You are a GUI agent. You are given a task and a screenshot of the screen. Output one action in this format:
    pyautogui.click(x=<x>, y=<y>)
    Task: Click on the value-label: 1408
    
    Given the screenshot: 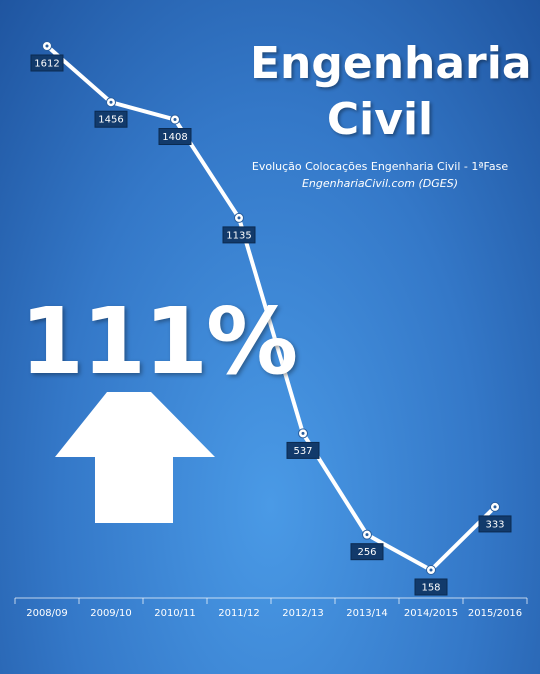 What is the action you would take?
    pyautogui.click(x=174, y=137)
    